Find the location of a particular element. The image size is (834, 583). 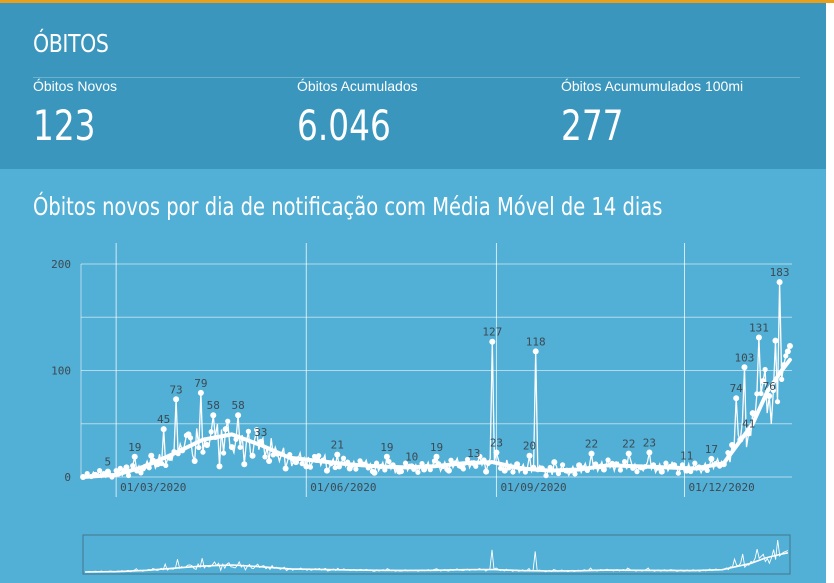

data-label: 118 is located at coordinates (536, 341).